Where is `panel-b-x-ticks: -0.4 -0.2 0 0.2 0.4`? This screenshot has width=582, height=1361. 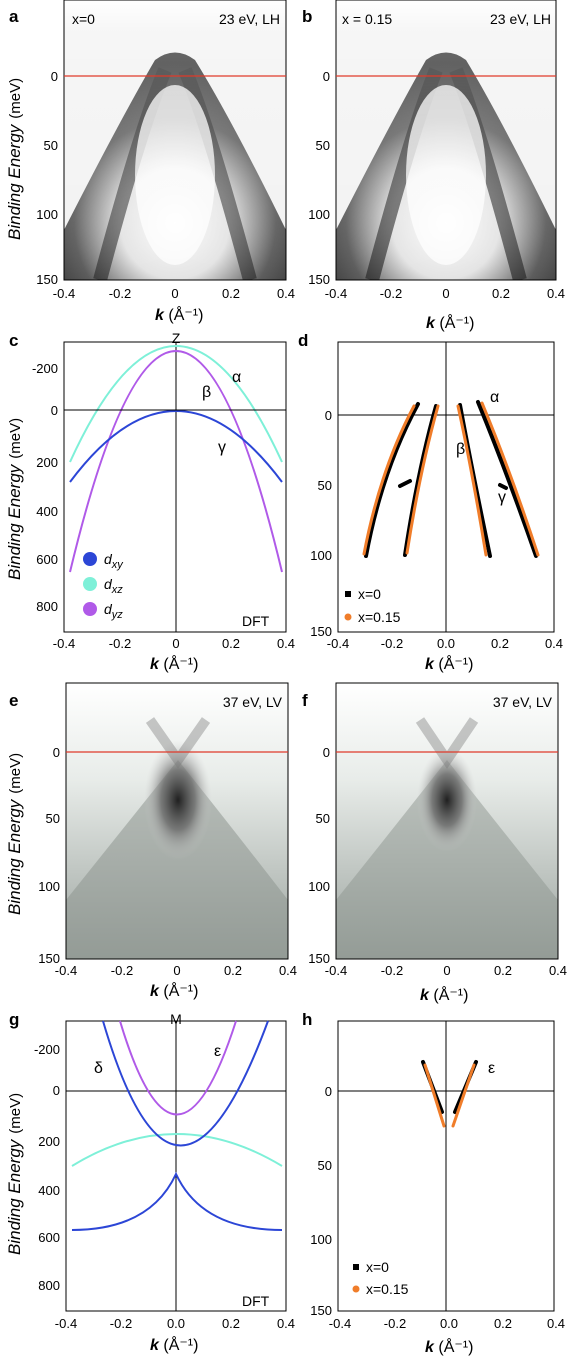
panel-b-x-ticks: -0.4 -0.2 0 0.2 0.4 is located at coordinates (445, 293).